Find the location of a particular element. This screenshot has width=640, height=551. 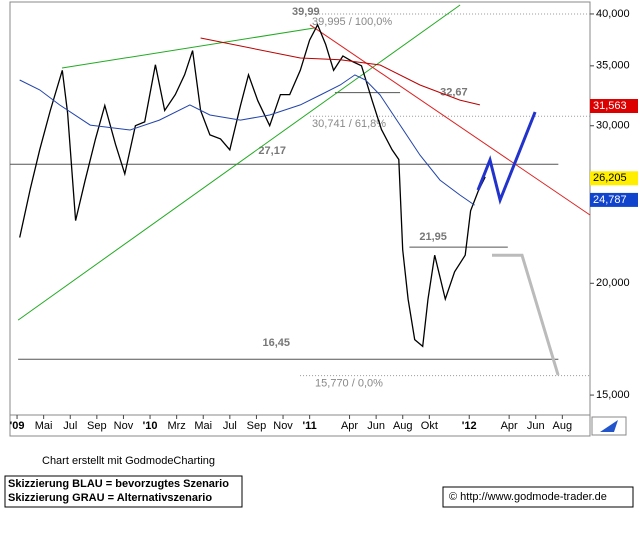

credit: Chart erstellt mit GodmodeCharting is located at coordinates (128, 461).